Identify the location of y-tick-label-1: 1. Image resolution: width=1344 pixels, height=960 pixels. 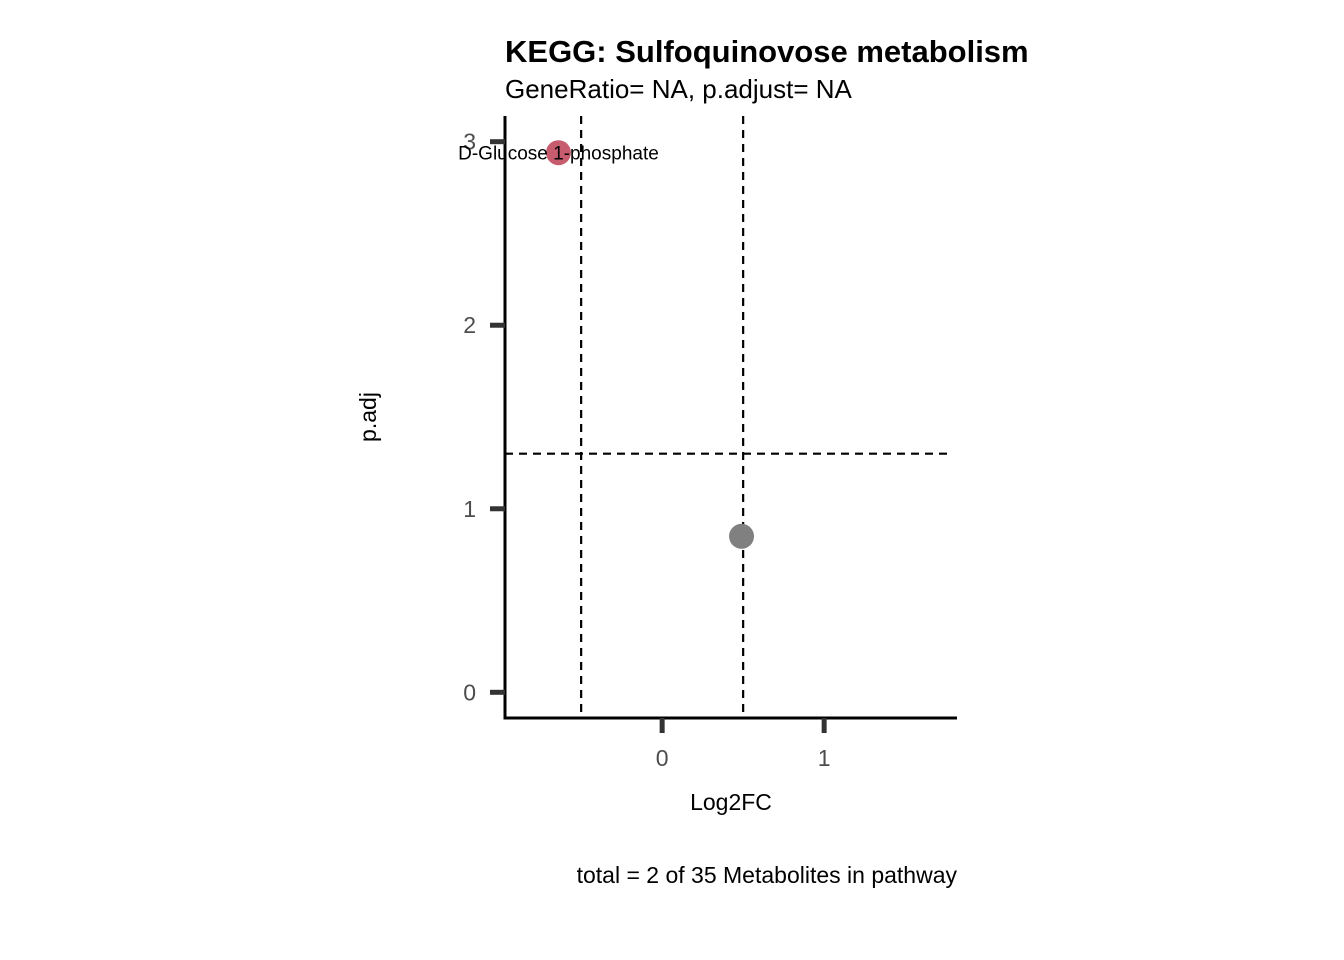
(469, 509).